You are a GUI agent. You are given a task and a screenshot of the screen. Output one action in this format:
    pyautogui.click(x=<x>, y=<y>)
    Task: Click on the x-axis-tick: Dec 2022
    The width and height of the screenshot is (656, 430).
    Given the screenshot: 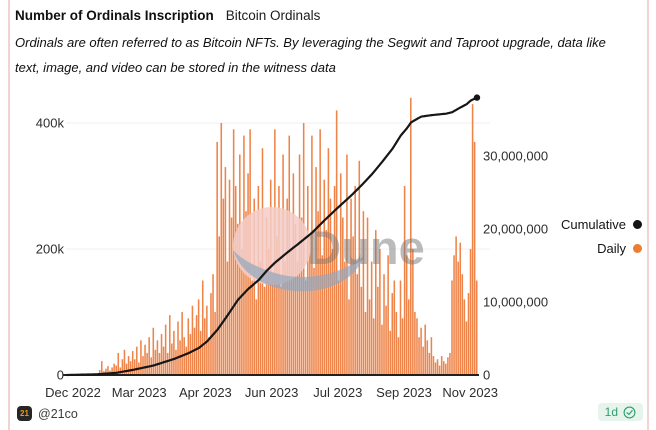 What is the action you would take?
    pyautogui.click(x=73, y=392)
    